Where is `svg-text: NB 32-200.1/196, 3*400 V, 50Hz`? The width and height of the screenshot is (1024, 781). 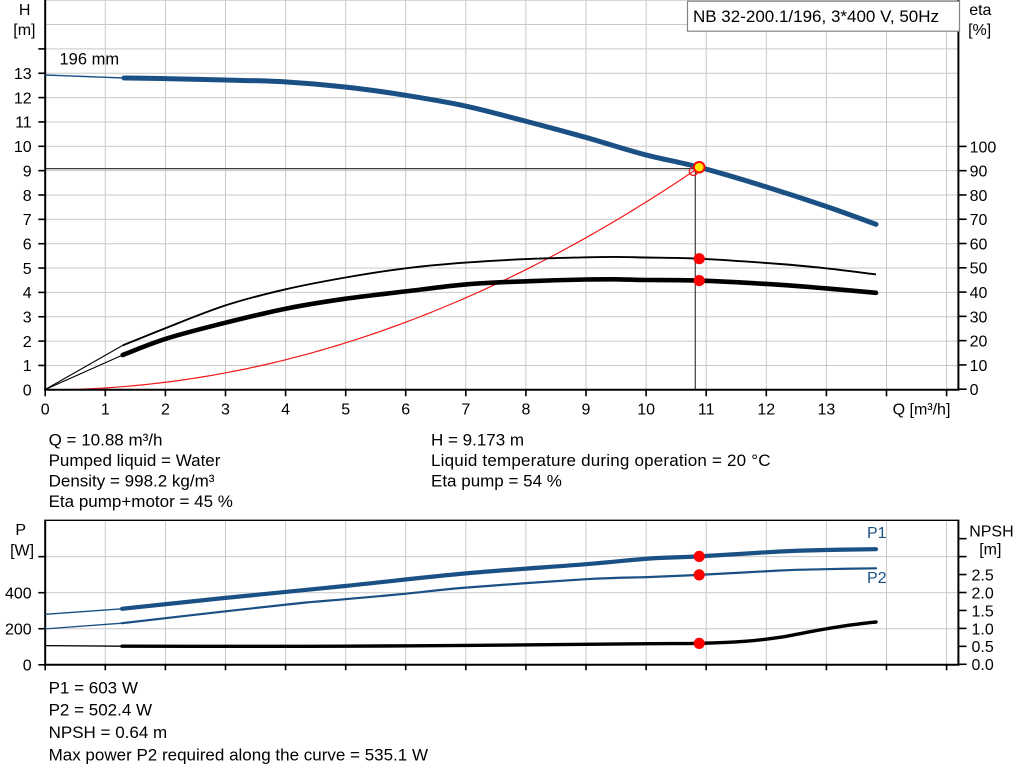
svg-text: NB 32-200.1/196, 3*400 V, 50Hz is located at coordinates (816, 16).